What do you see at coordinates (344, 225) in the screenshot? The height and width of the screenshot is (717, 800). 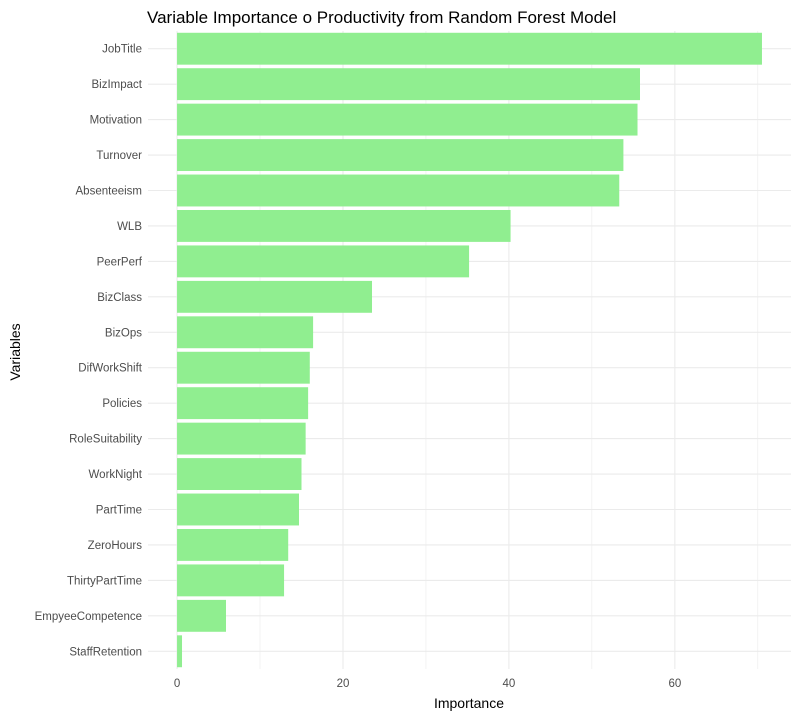 I see `bar-wlb` at bounding box center [344, 225].